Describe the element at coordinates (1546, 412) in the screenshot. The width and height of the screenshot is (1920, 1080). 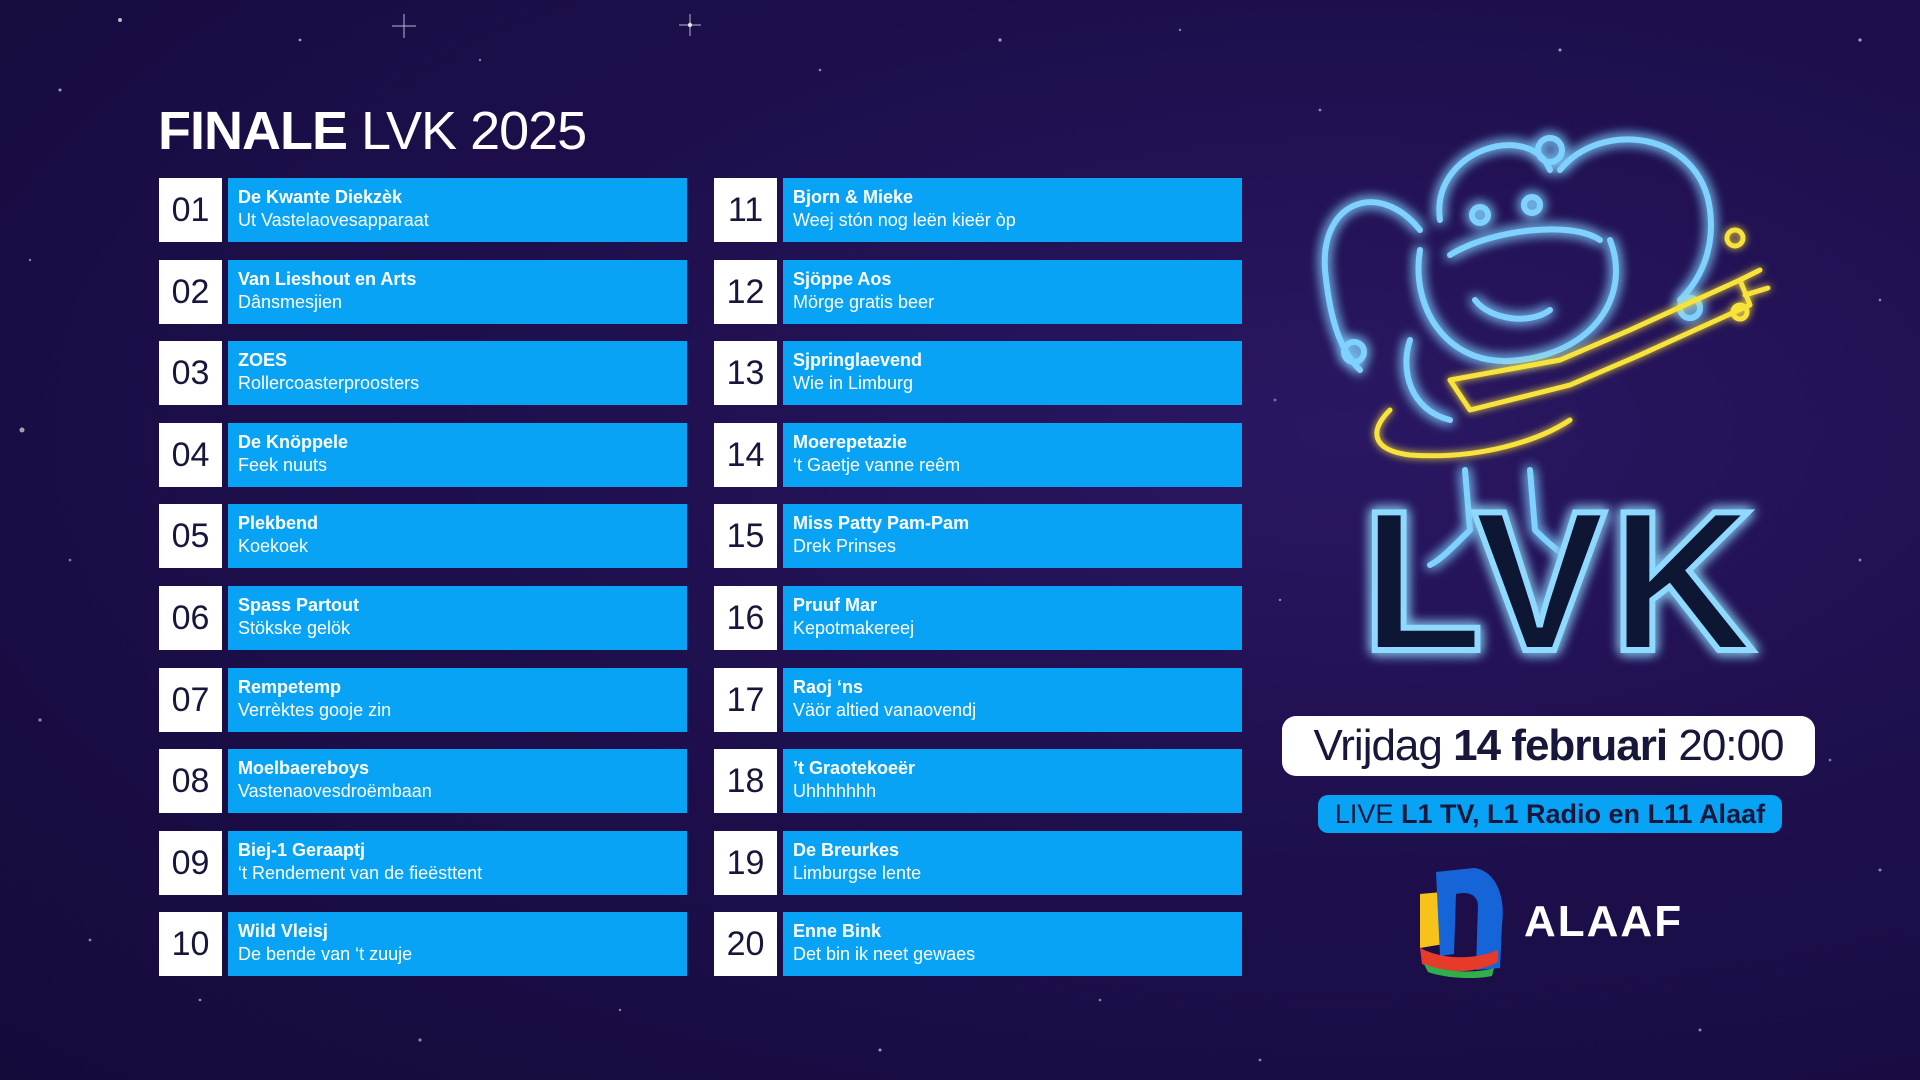
I see `lvk-neon-jester-logo: LVK` at that location.